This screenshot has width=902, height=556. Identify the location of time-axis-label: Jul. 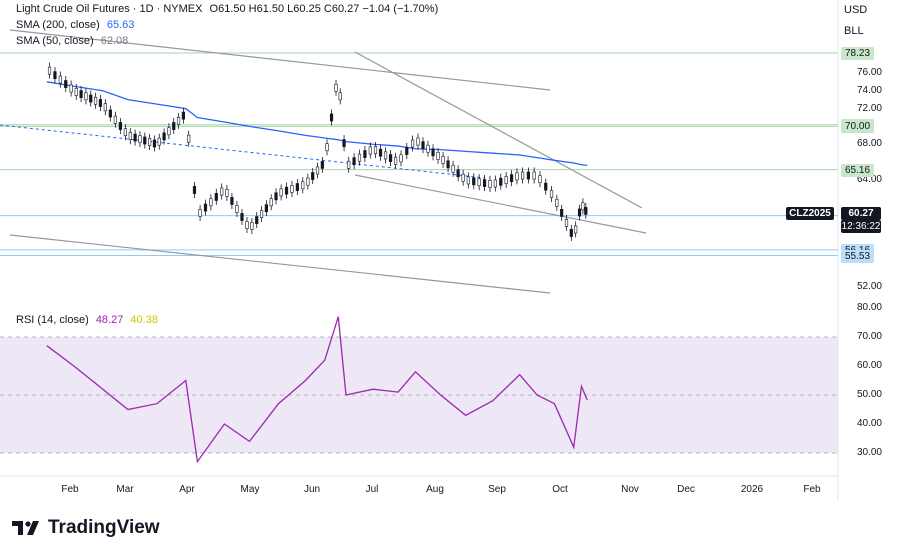
(372, 489).